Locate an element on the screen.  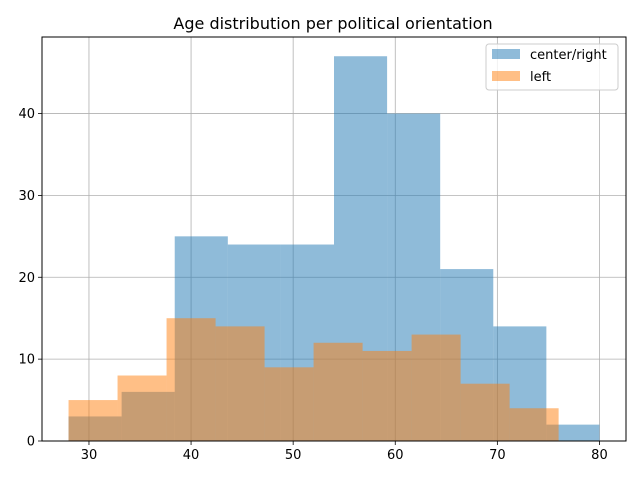
y-tick-label: 10 is located at coordinates (26, 360).